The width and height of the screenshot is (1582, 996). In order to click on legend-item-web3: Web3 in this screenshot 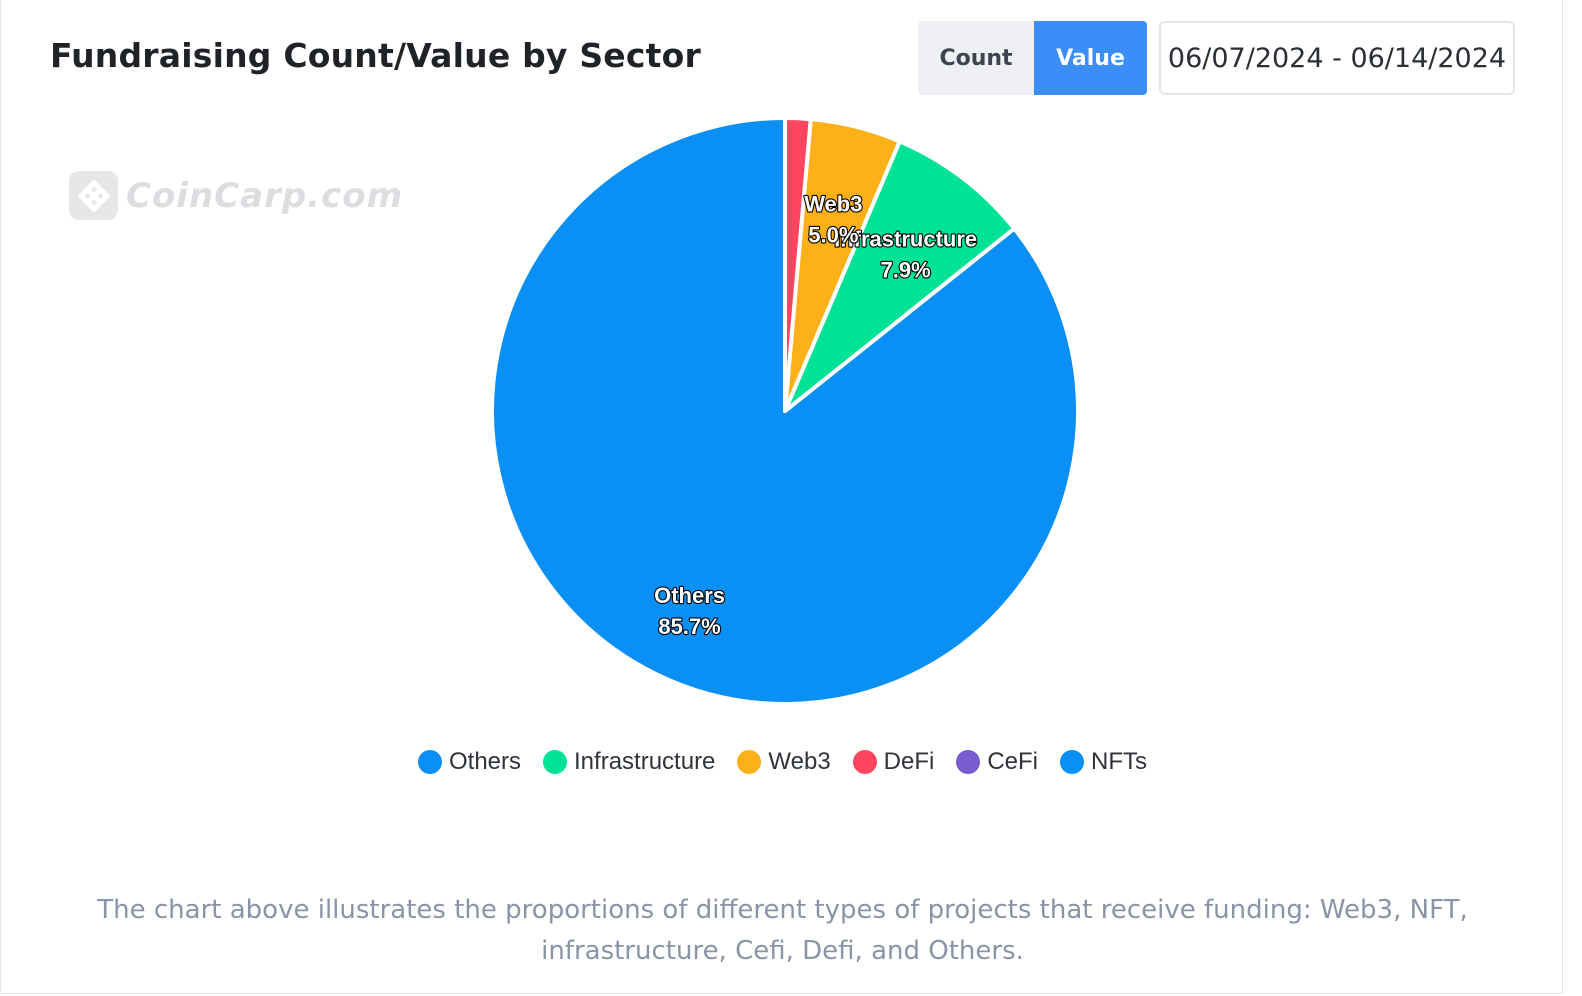, I will do `click(784, 762)`.